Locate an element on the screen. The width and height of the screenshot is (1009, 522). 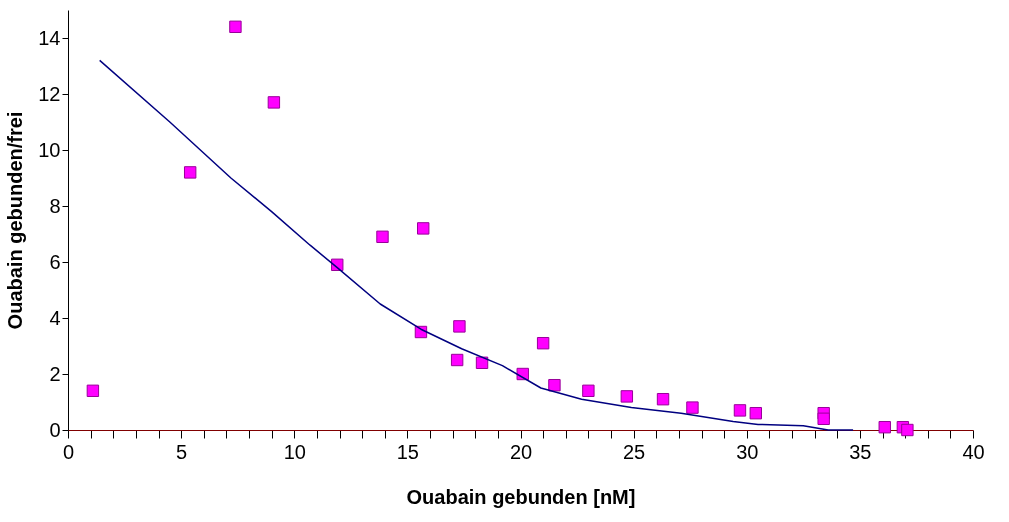
y-tick-label: 6 is located at coordinates (55, 261).